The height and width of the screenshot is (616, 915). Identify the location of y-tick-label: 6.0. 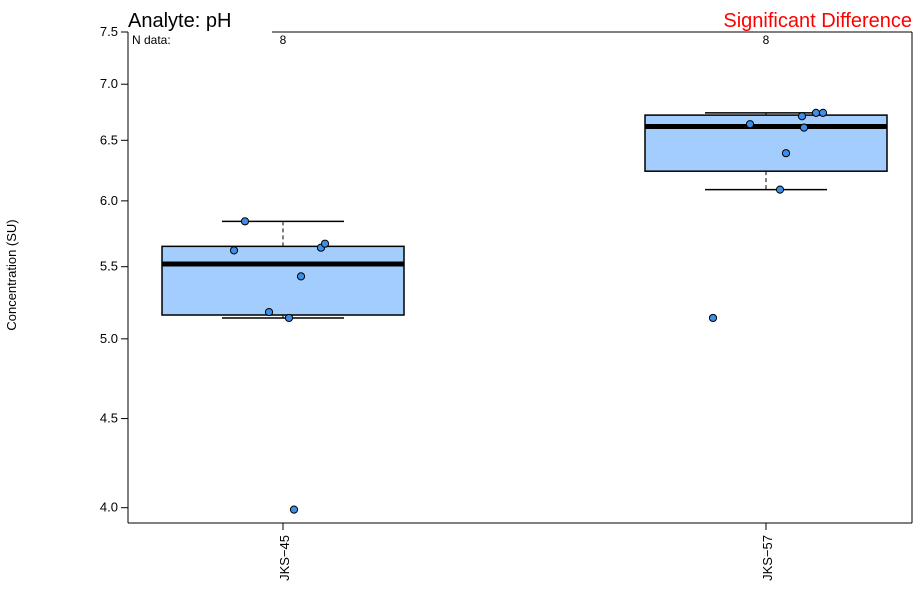
(109, 200).